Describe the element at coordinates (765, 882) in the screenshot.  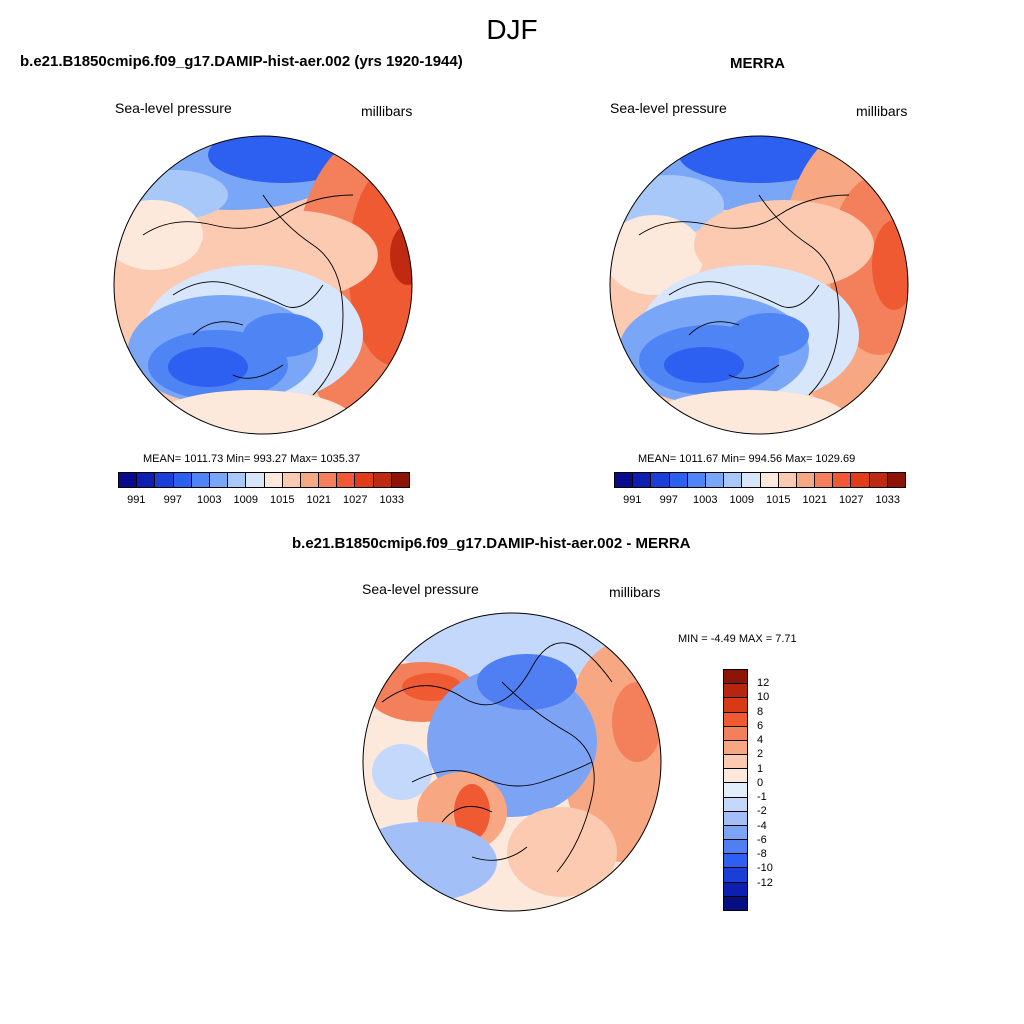
I see `colorbar-tick-label: -12` at that location.